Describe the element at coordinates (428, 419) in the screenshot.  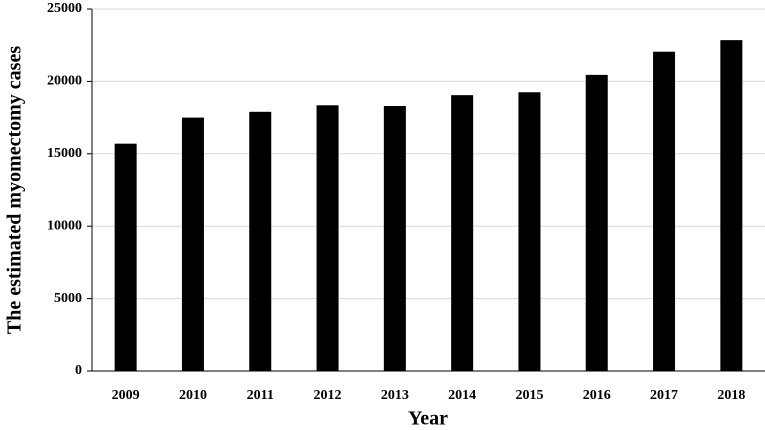
I see `x-axis-title: Year` at that location.